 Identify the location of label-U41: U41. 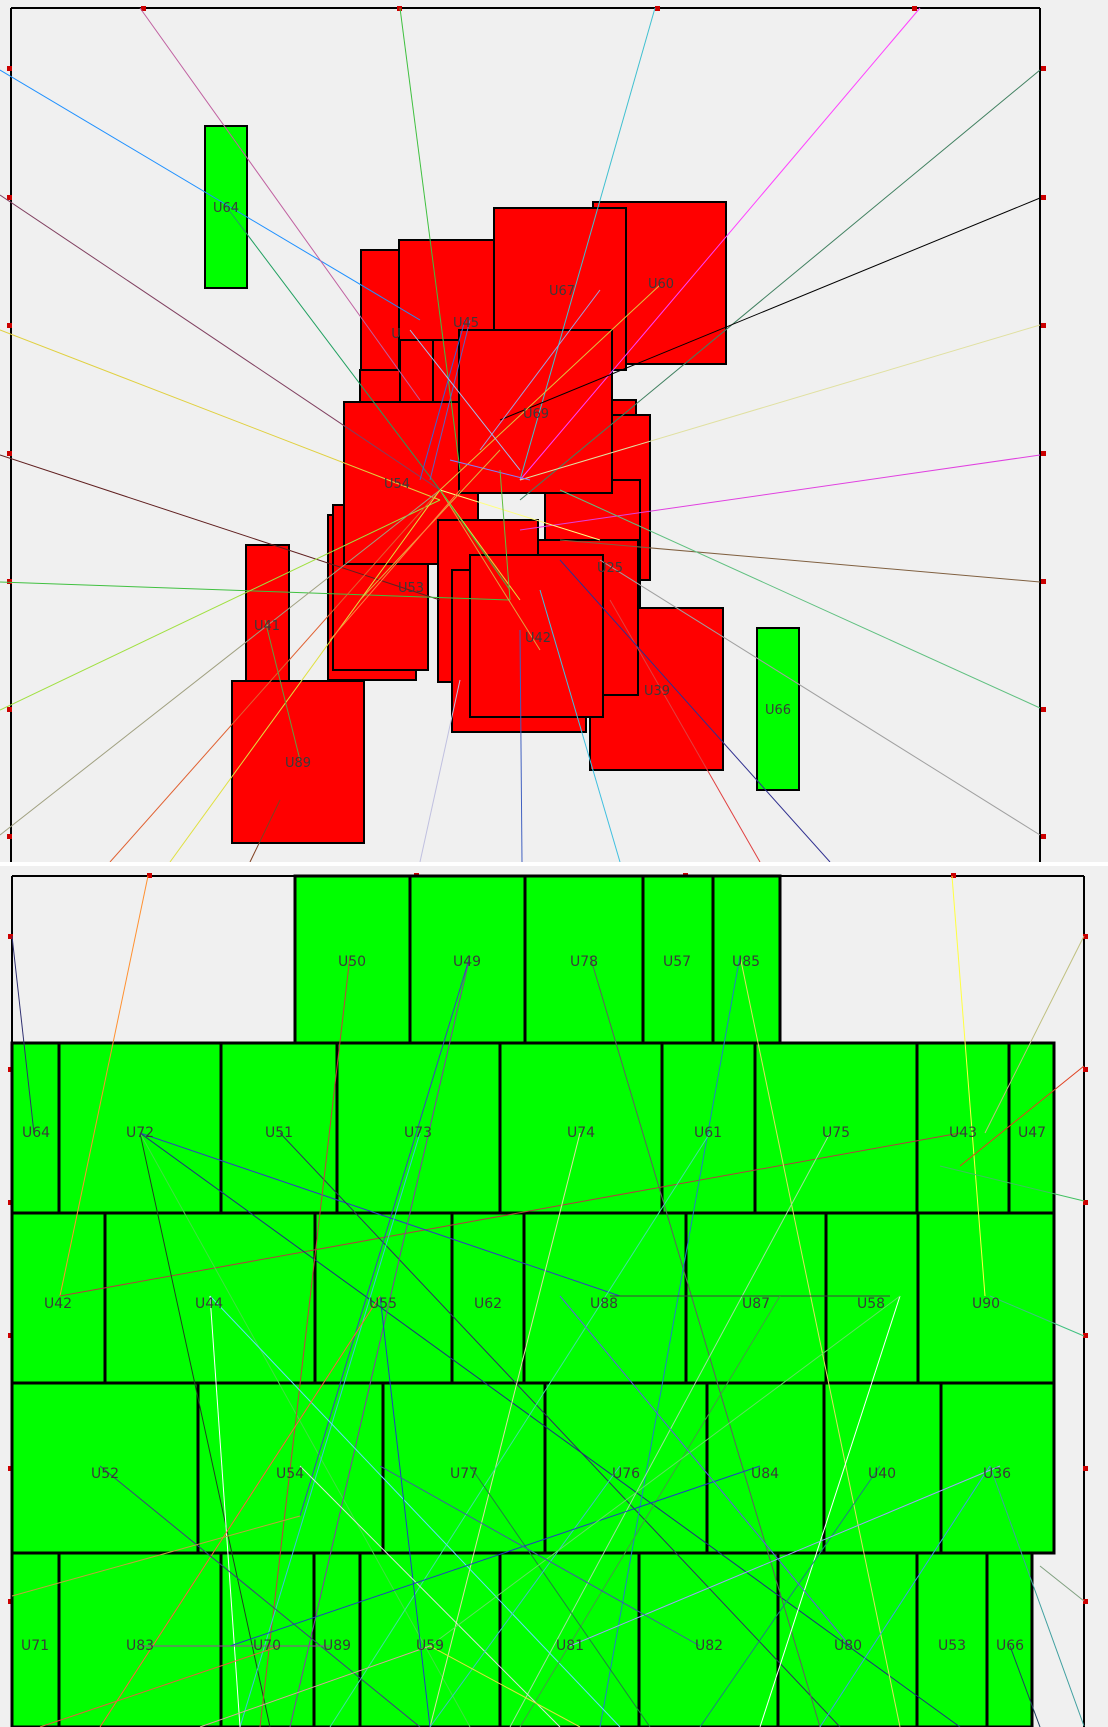
(267, 626).